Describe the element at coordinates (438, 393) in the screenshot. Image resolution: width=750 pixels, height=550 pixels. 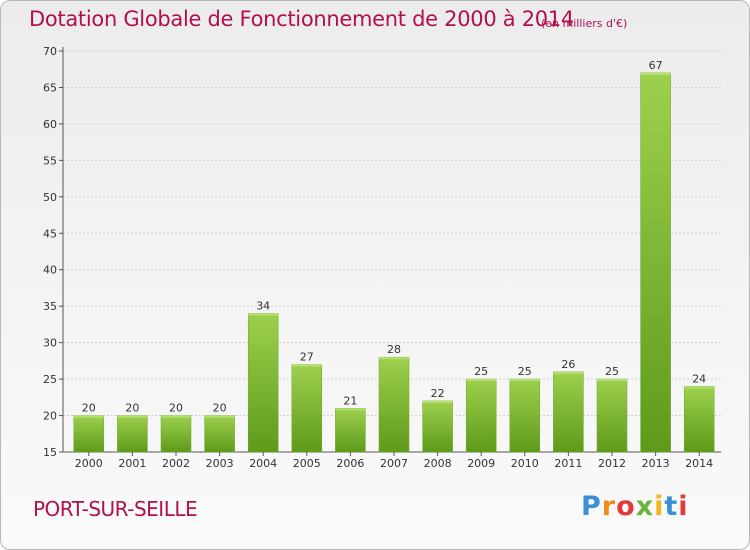
I see `bar-value-label: 22` at that location.